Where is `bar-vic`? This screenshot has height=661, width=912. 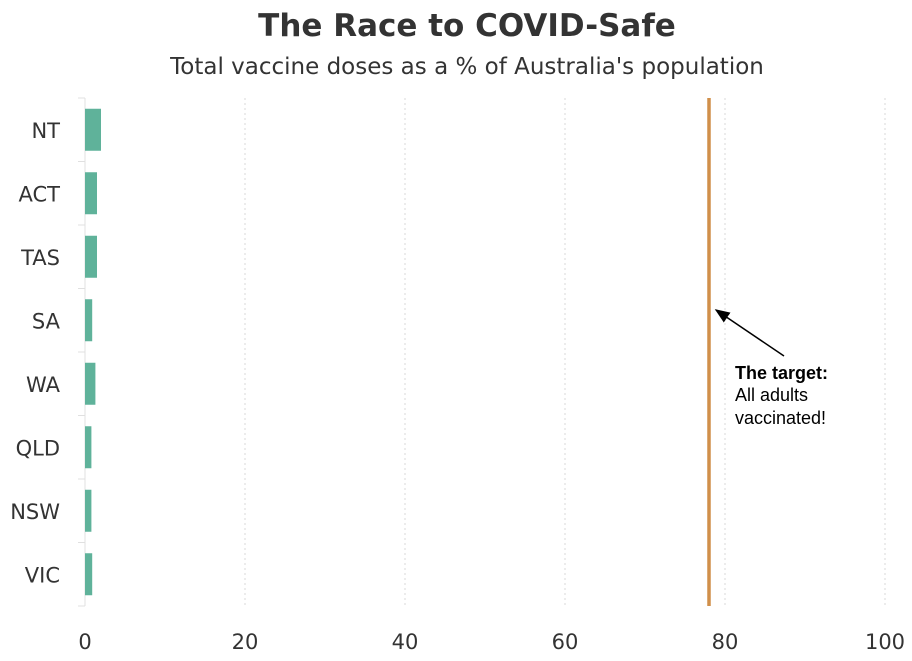 bar-vic is located at coordinates (89, 574).